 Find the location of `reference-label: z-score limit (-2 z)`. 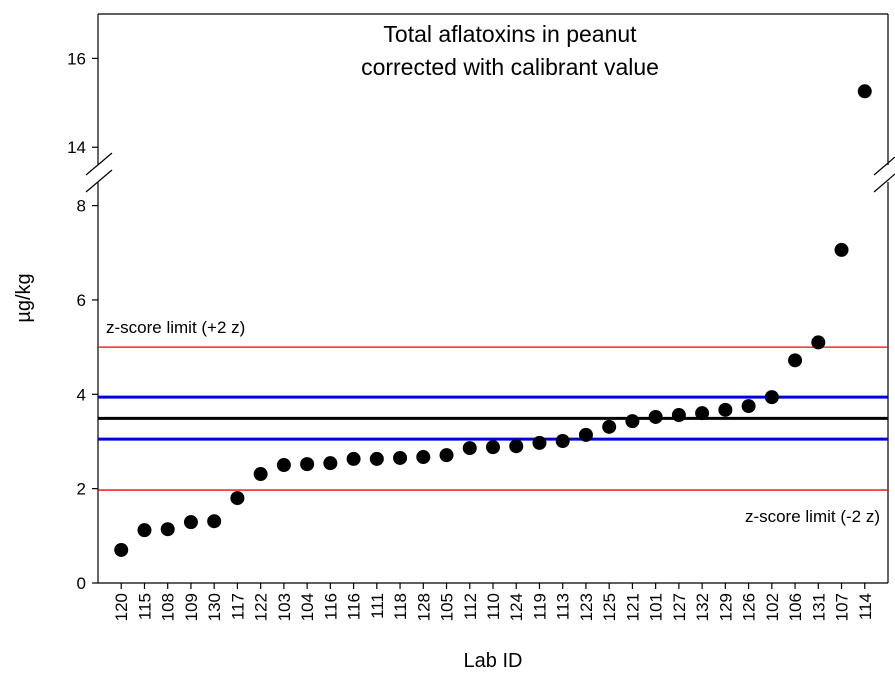

reference-label: z-score limit (-2 z) is located at coordinates (812, 516).